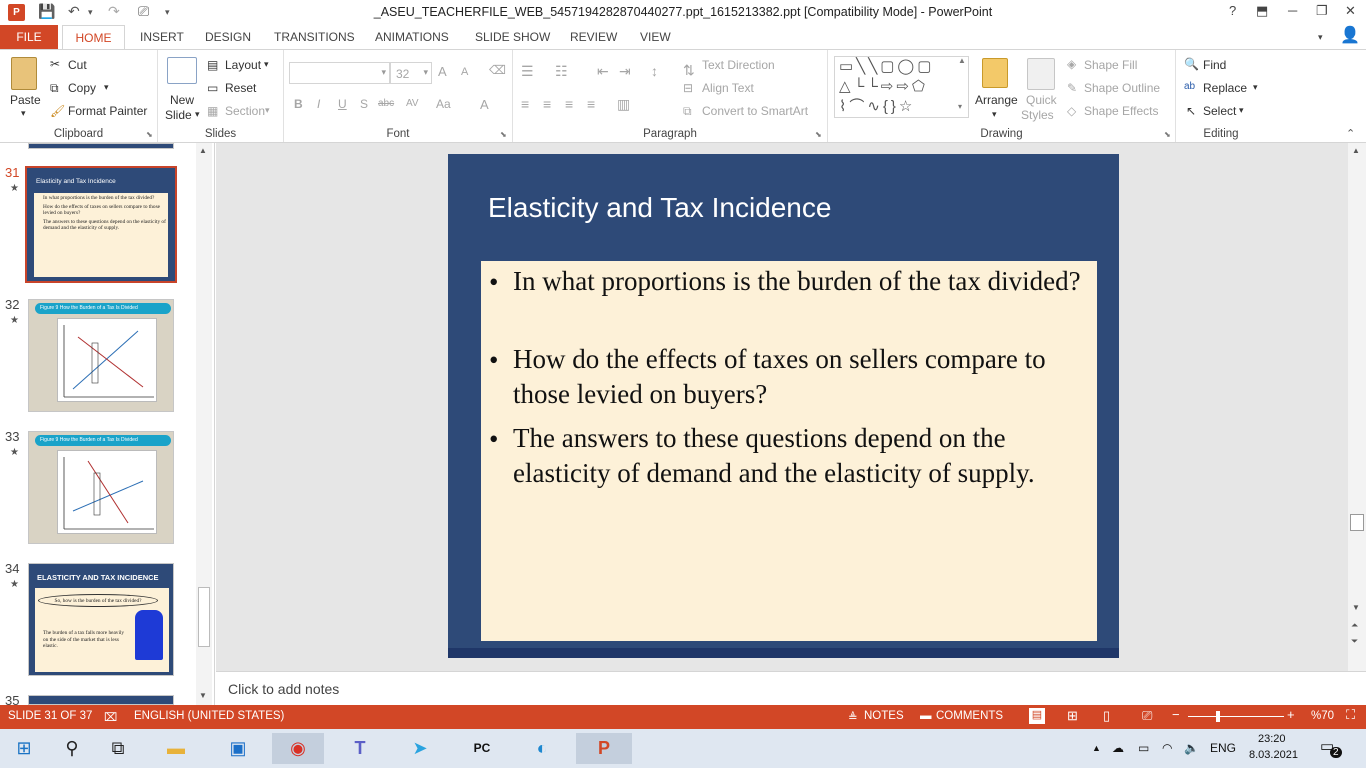 Image resolution: width=1366 pixels, height=768 pixels. Describe the element at coordinates (1190, 86) in the screenshot. I see `replace-icon: ab` at that location.